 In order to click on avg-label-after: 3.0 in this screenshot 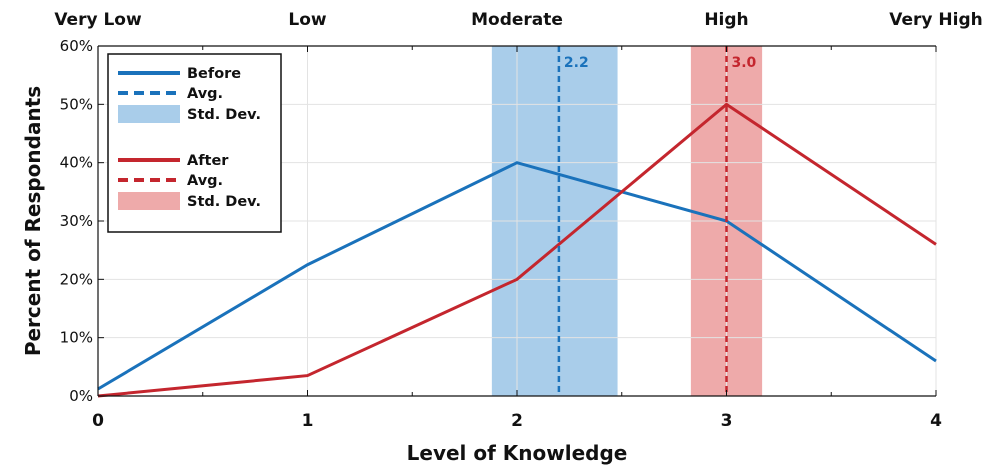, I will do `click(744, 63)`.